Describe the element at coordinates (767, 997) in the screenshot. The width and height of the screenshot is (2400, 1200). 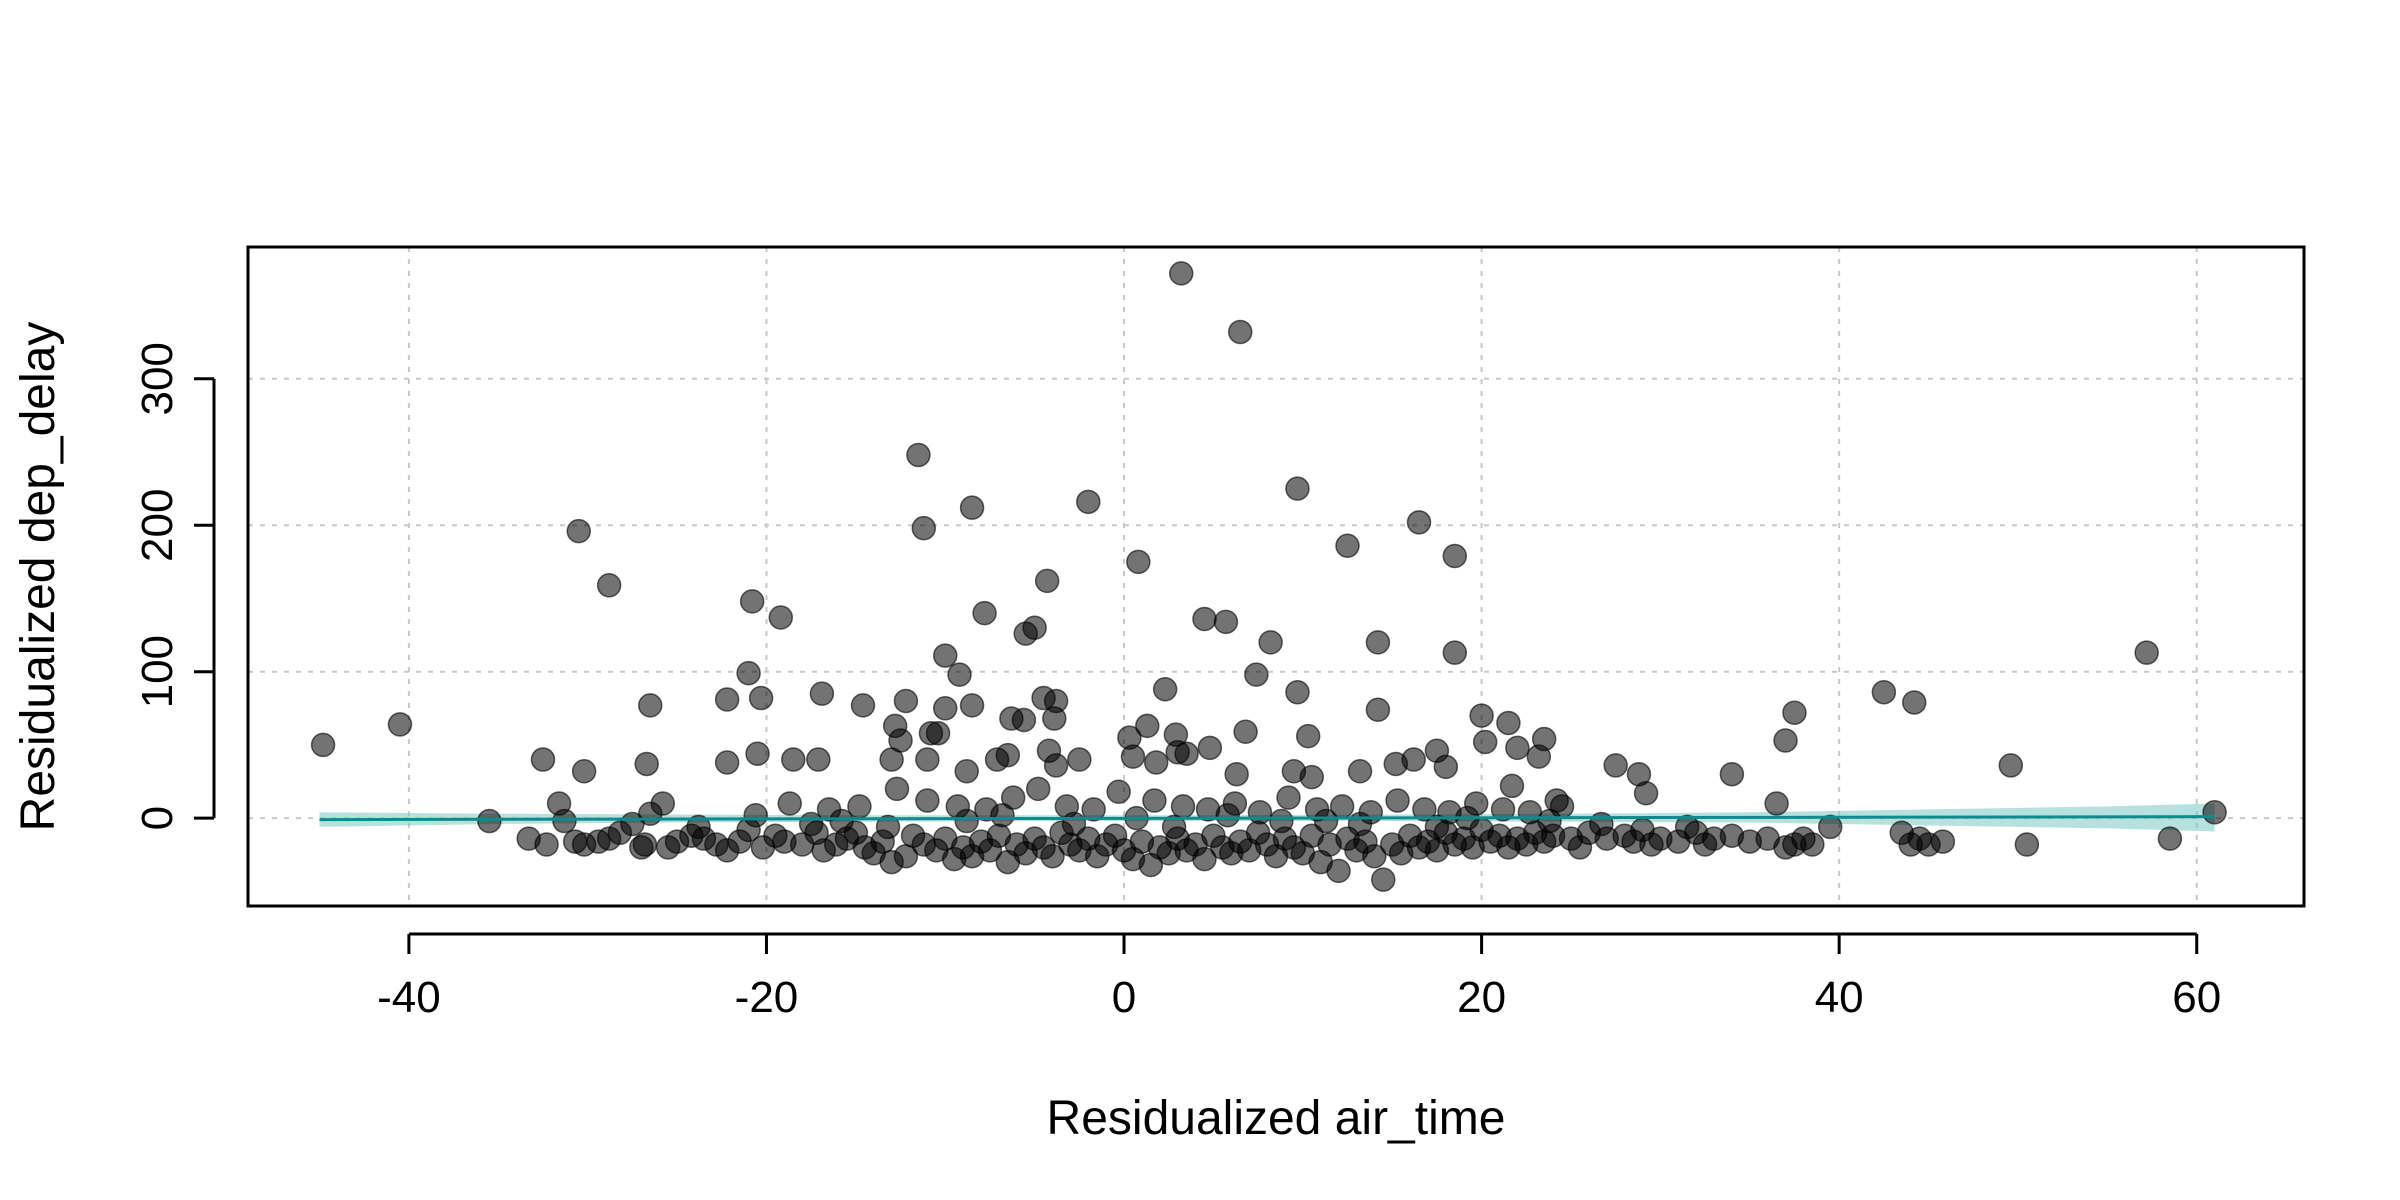
I see `x-tick-label: -20` at that location.